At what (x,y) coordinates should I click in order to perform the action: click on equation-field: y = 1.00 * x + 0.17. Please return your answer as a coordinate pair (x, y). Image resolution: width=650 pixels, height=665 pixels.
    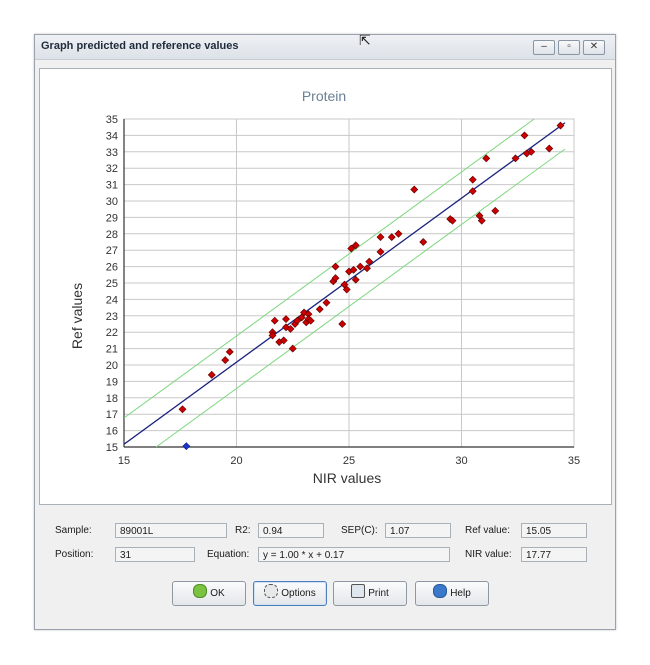
    Looking at the image, I should click on (354, 554).